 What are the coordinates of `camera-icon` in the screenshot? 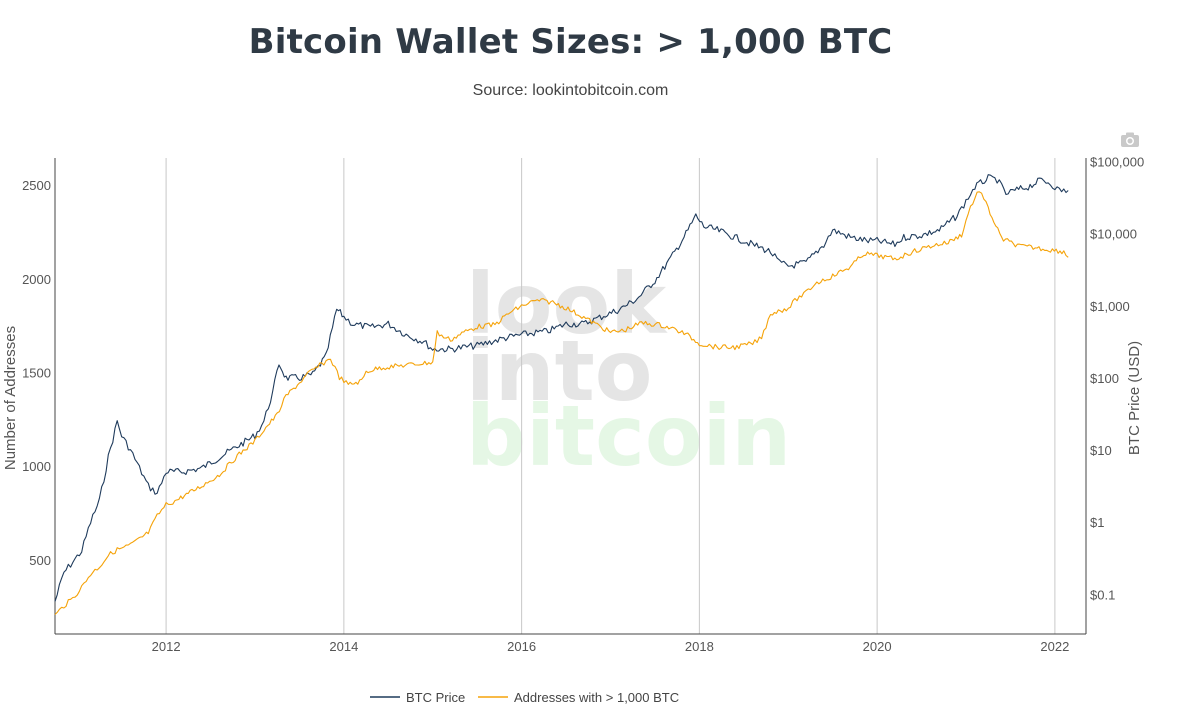 It's located at (1130, 140).